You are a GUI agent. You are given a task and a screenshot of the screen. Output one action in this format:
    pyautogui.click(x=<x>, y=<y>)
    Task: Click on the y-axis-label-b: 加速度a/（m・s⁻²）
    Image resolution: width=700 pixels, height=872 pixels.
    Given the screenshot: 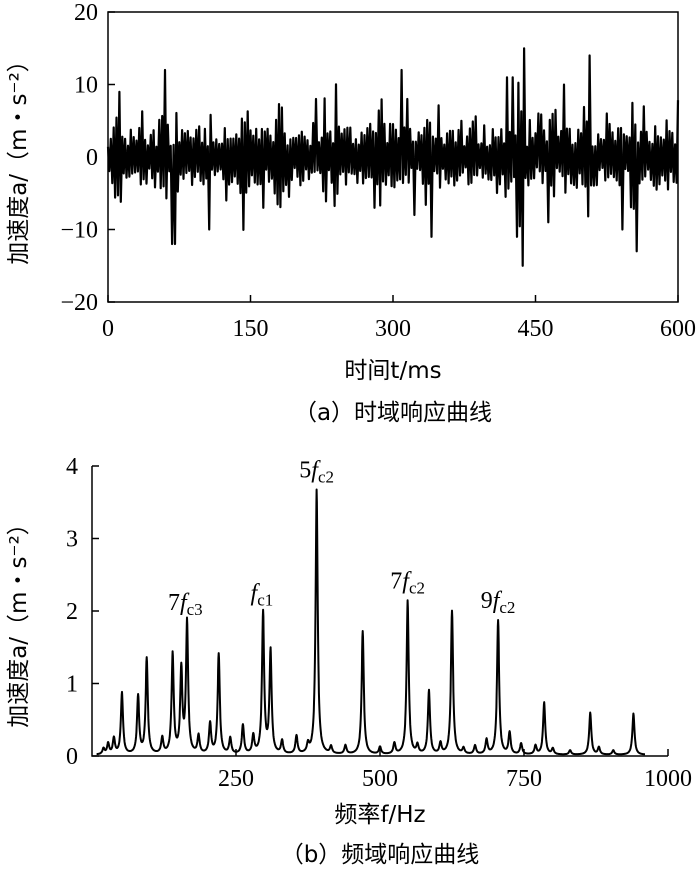 What is the action you would take?
    pyautogui.click(x=19, y=620)
    